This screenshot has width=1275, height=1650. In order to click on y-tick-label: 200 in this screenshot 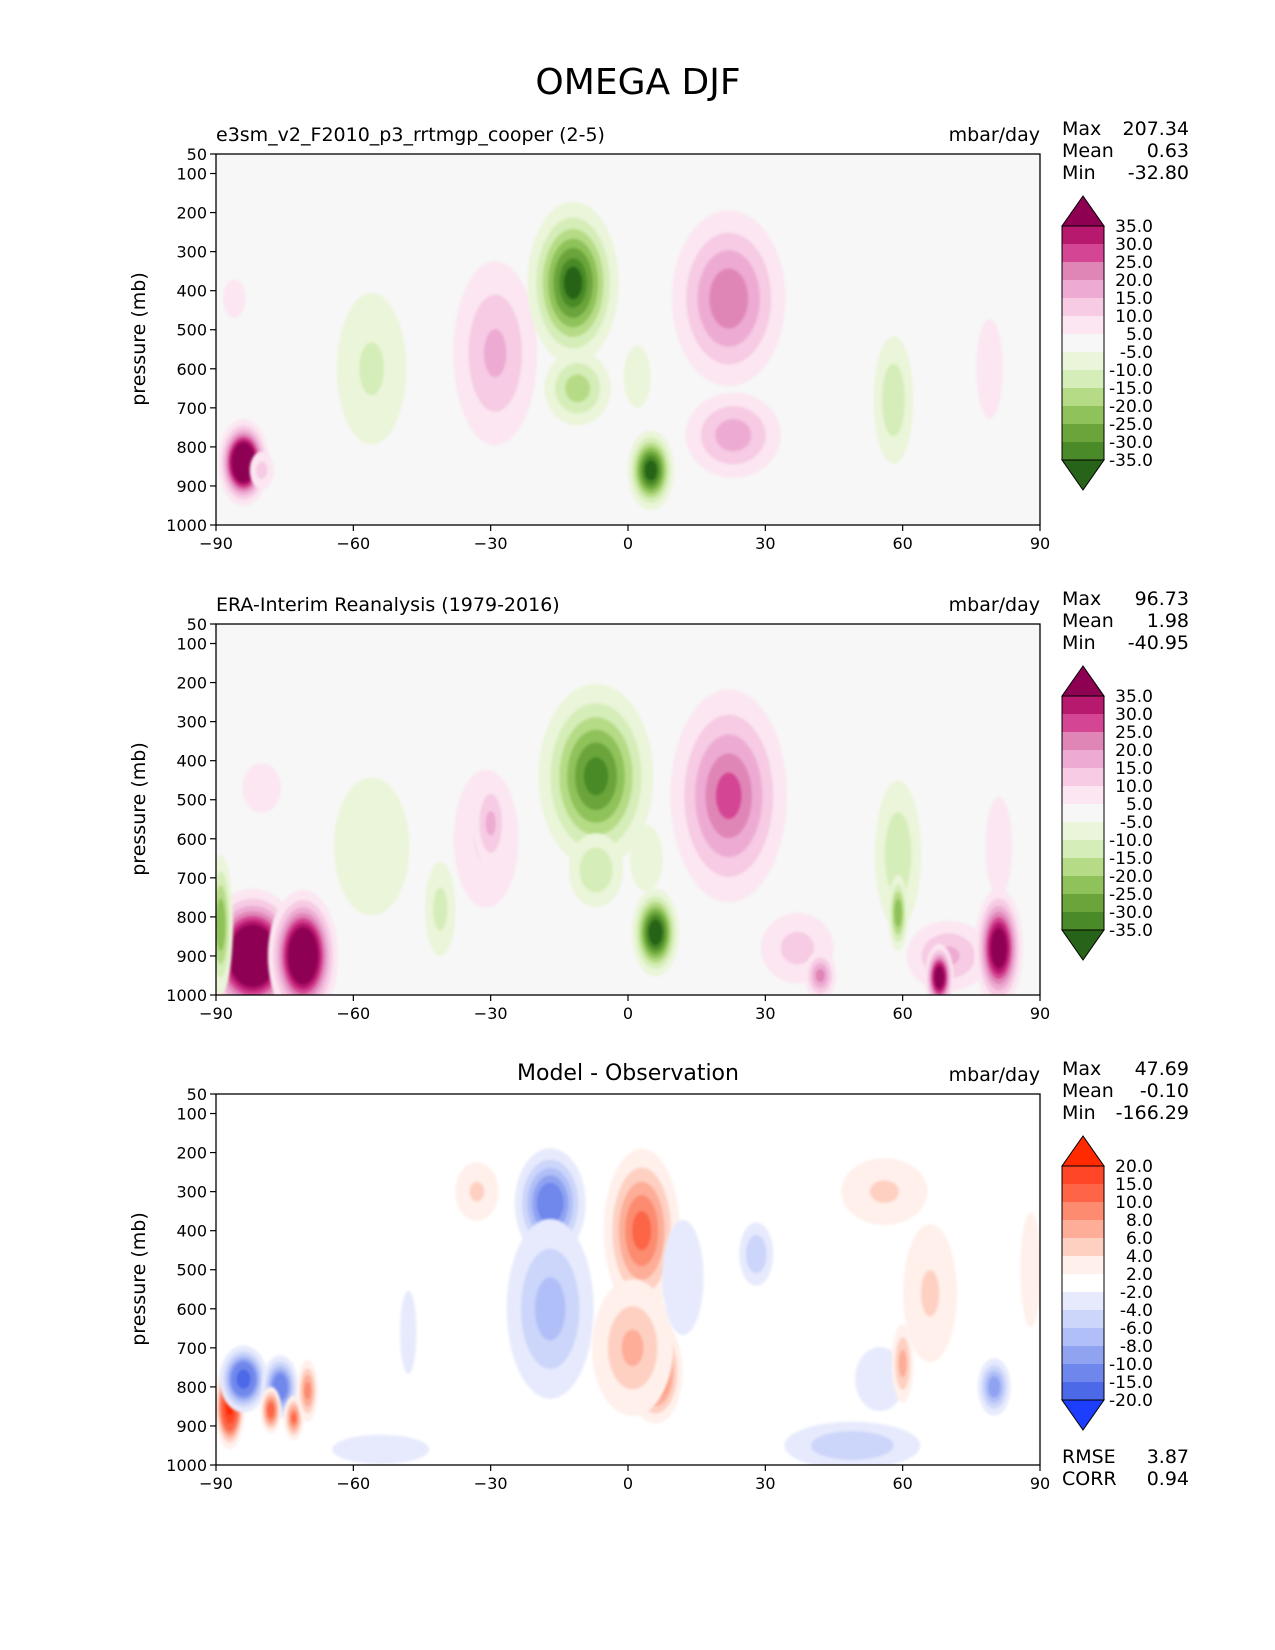, I will do `click(191, 683)`.